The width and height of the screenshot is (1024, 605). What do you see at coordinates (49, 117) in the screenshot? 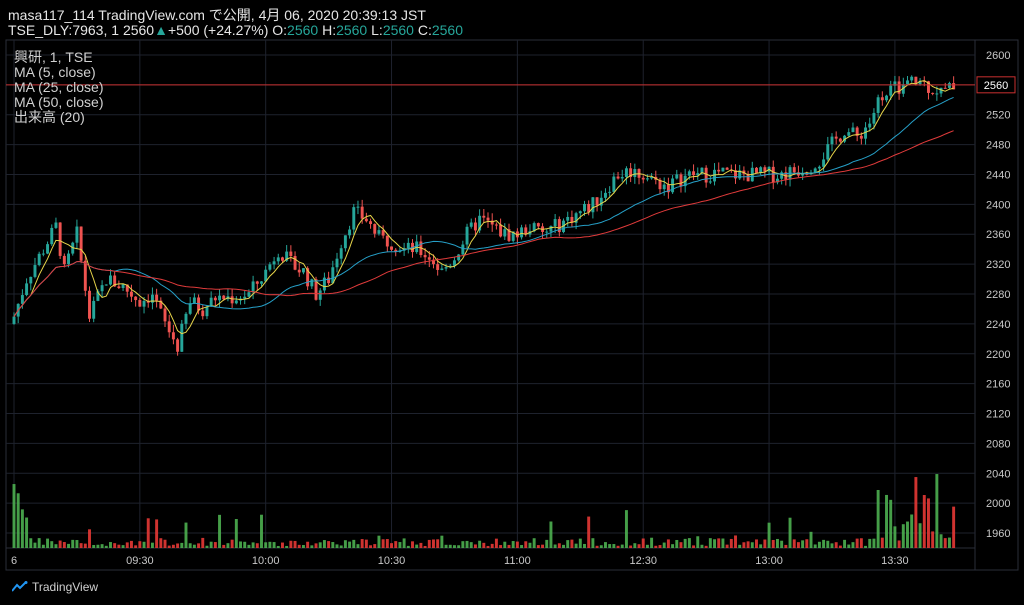
I see `legend-volume: 出来高 (20)` at bounding box center [49, 117].